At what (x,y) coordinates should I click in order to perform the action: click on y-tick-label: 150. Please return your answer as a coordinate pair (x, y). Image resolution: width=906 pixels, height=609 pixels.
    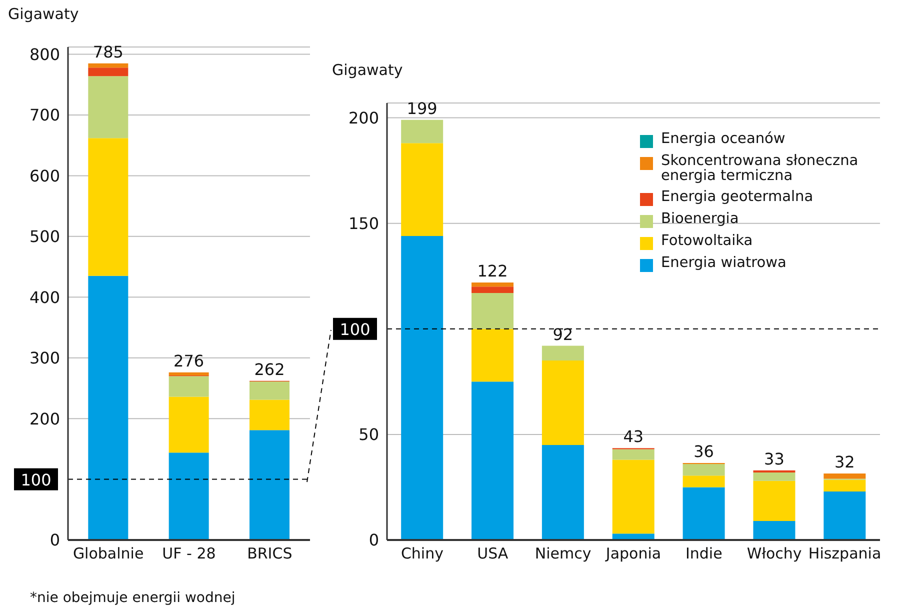
    Looking at the image, I should click on (363, 224).